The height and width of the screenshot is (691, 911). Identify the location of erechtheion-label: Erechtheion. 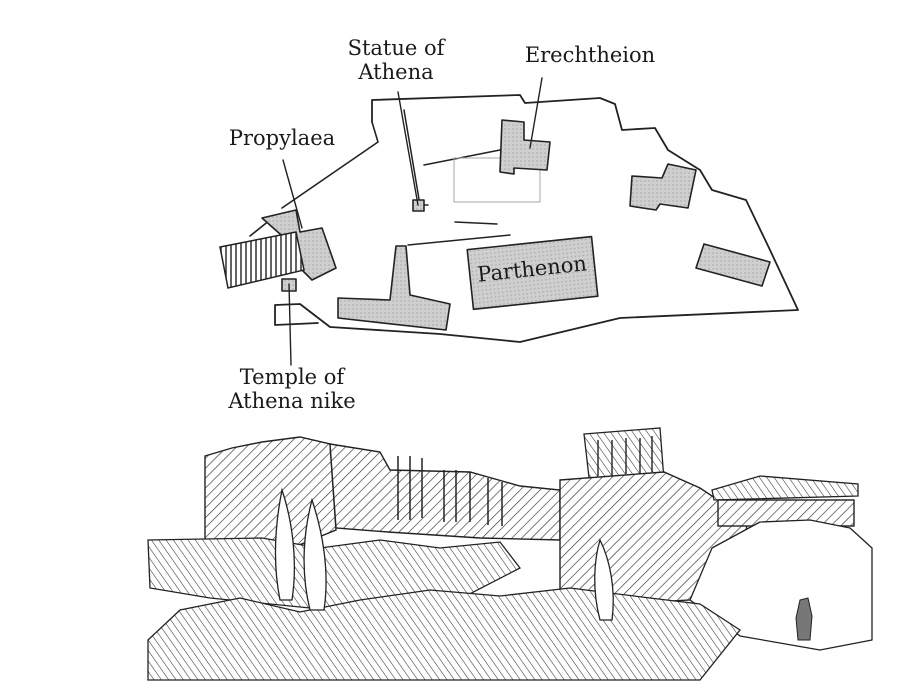
(590, 55).